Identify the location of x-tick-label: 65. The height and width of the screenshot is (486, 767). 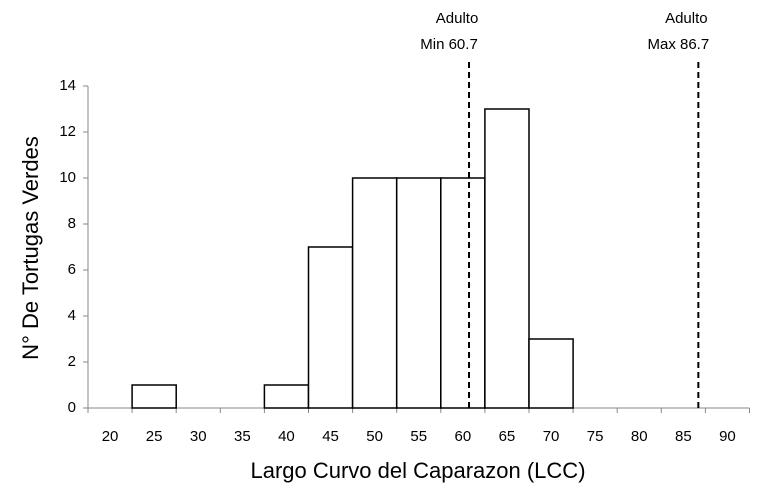
(507, 436).